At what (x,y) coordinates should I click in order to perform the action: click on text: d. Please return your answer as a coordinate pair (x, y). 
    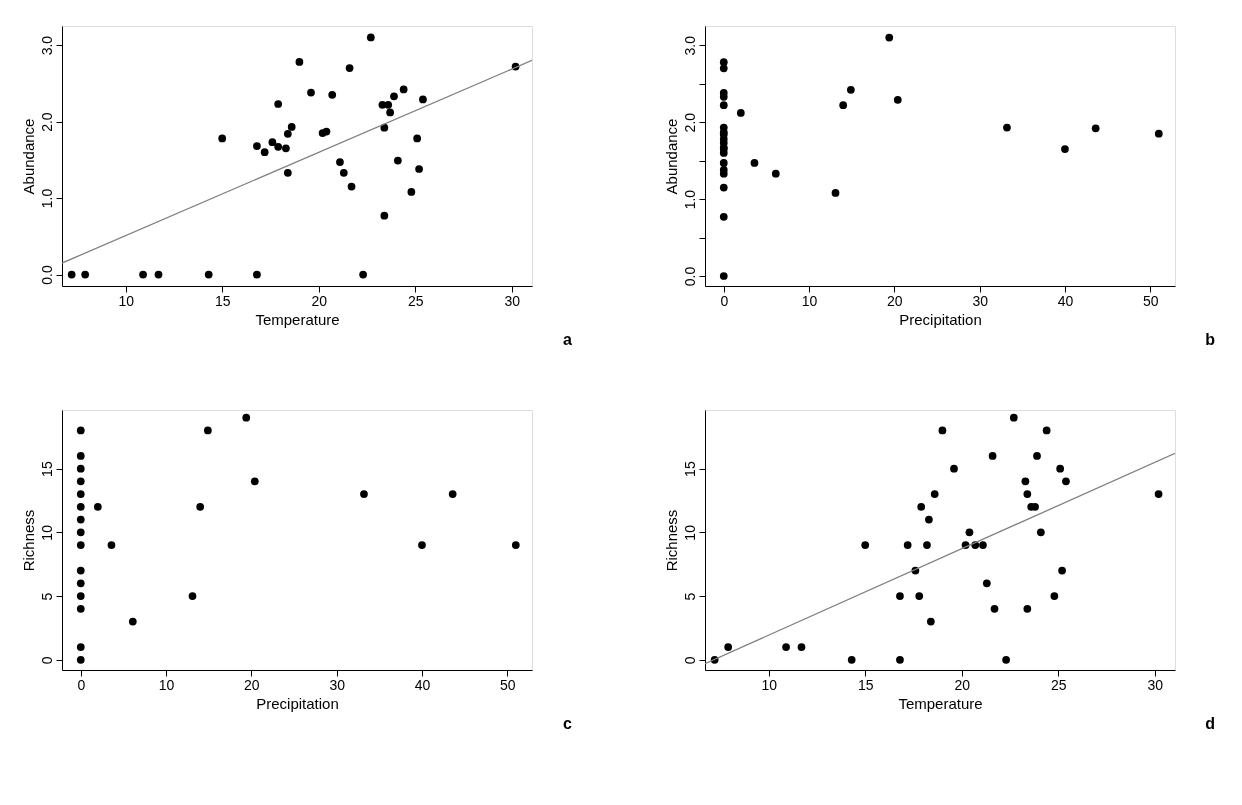
    Looking at the image, I should click on (1210, 723).